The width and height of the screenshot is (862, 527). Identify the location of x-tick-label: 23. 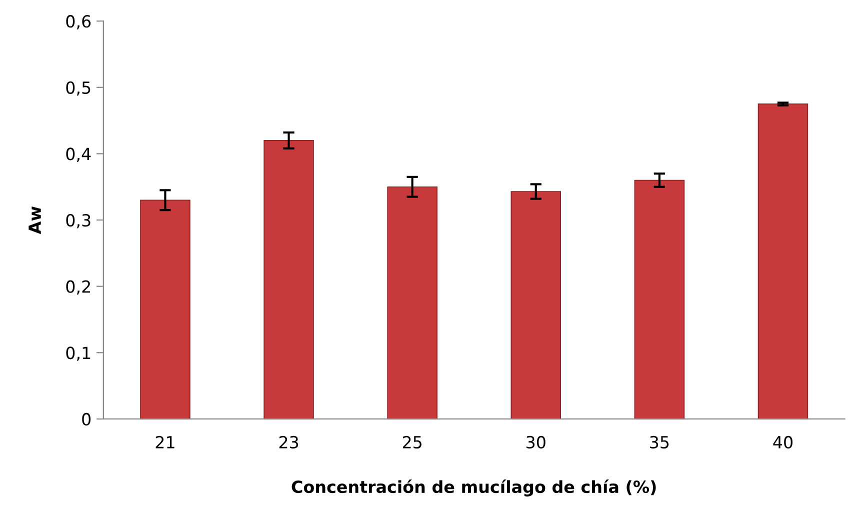
(288, 442).